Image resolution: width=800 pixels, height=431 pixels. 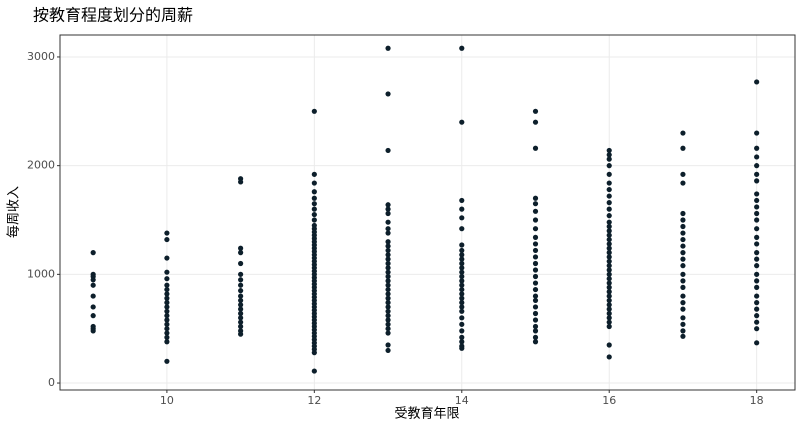 What do you see at coordinates (113, 15) in the screenshot?
I see `chart-title: 按教育程度划分的周薪` at bounding box center [113, 15].